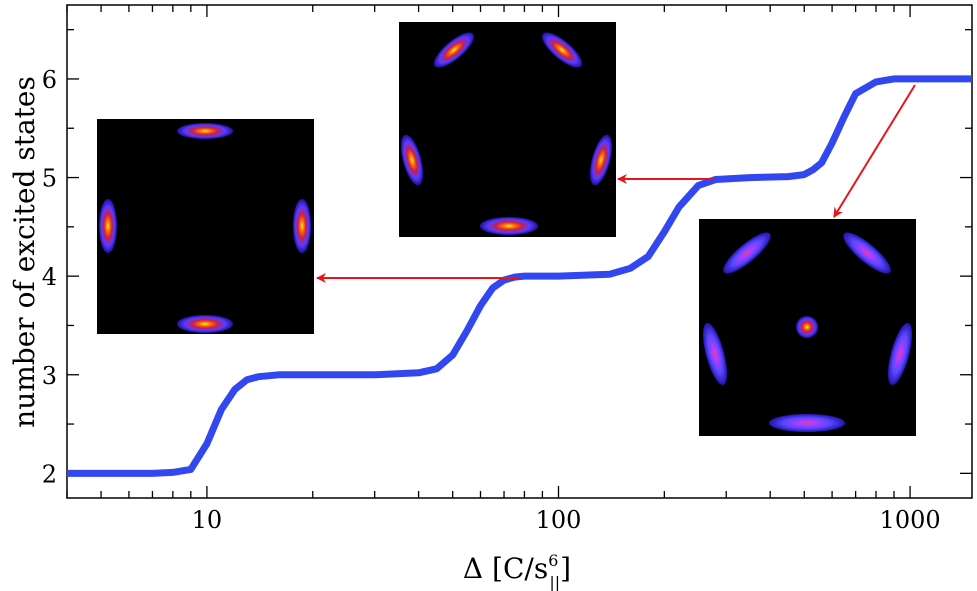 This screenshot has height=591, width=977. Describe the element at coordinates (49, 277) in the screenshot. I see `y-tick-label: 4` at that location.